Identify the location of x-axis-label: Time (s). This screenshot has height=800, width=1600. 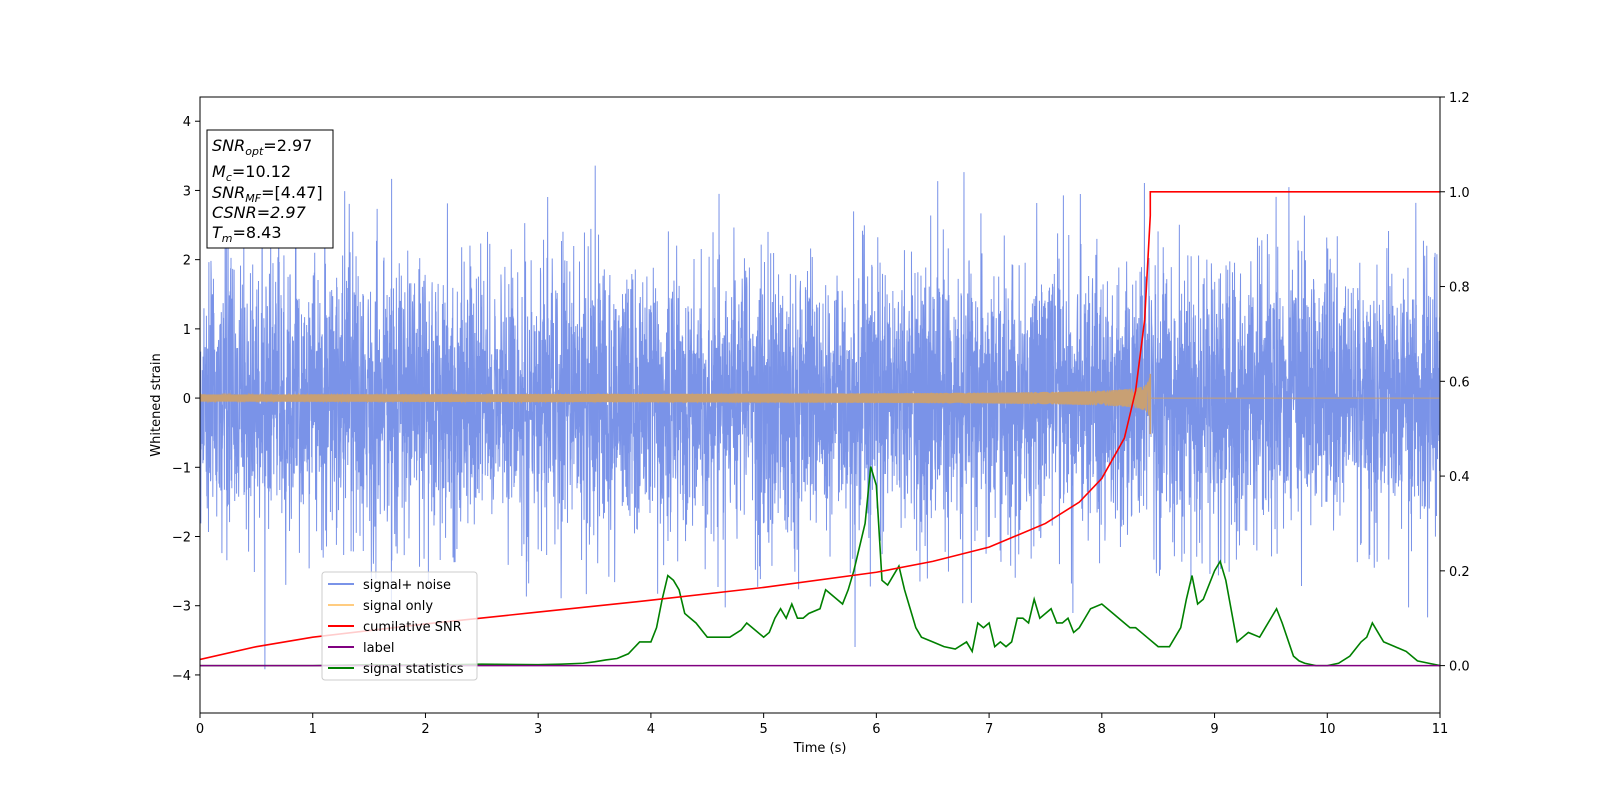
(820, 748).